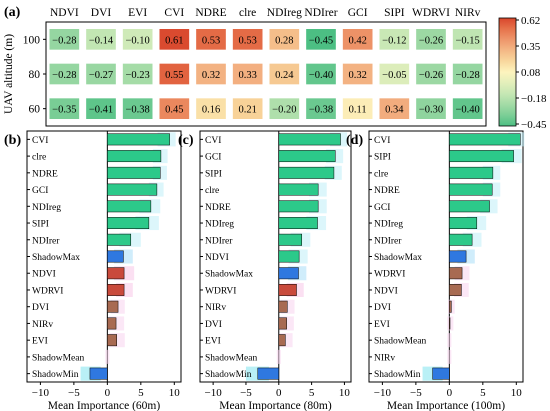  I want to click on colorbar-tick-label: 0.35, so click(531, 47).